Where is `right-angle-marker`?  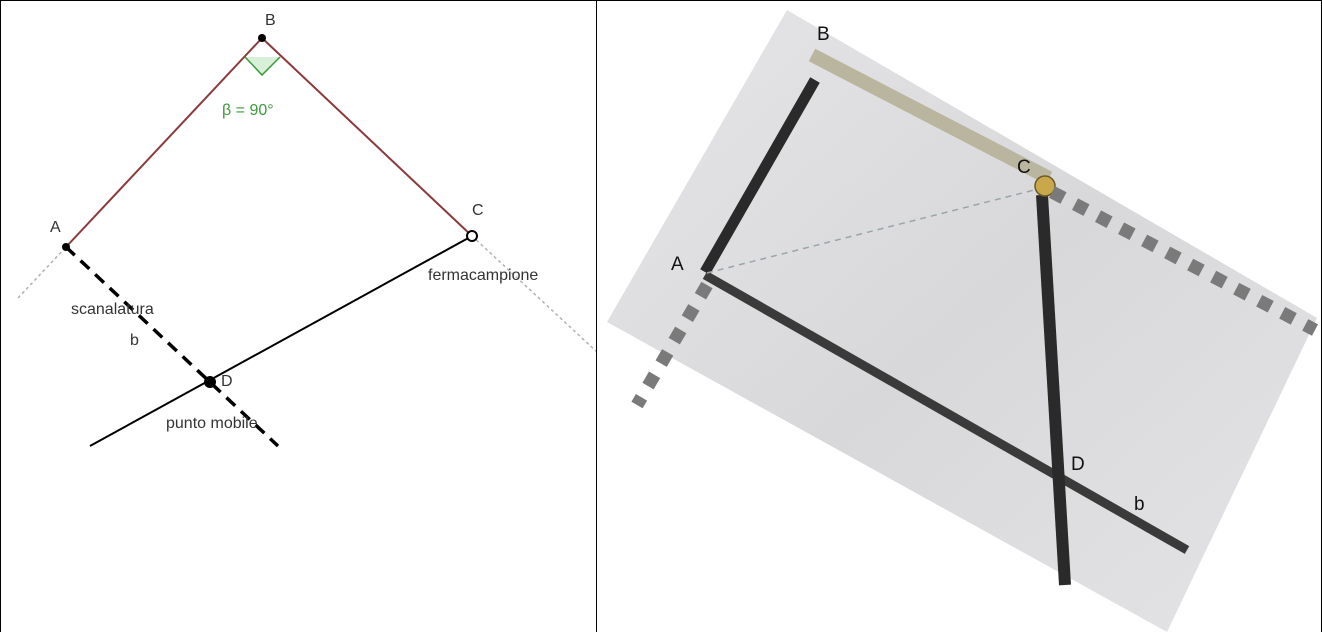 right-angle-marker is located at coordinates (262, 66).